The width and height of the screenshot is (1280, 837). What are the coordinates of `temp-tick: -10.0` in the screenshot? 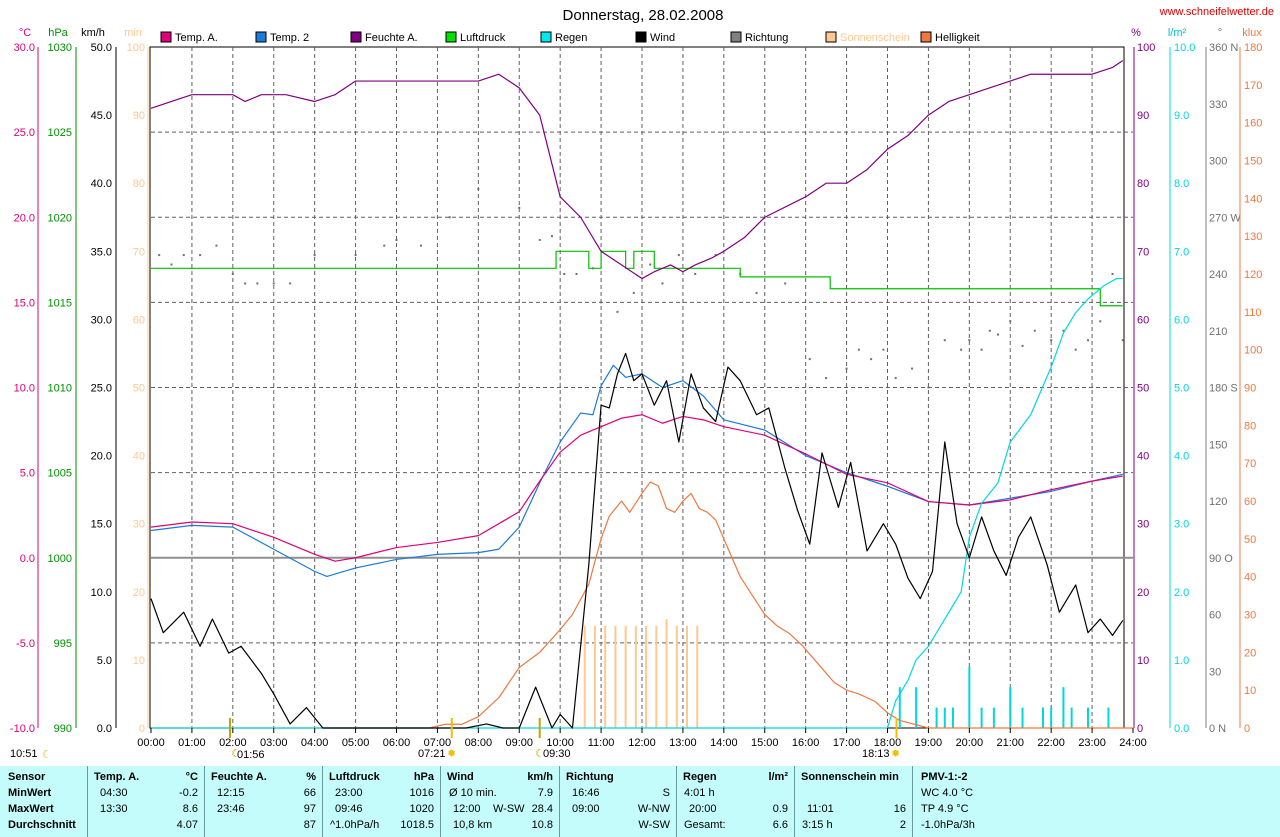 It's located at (22, 729).